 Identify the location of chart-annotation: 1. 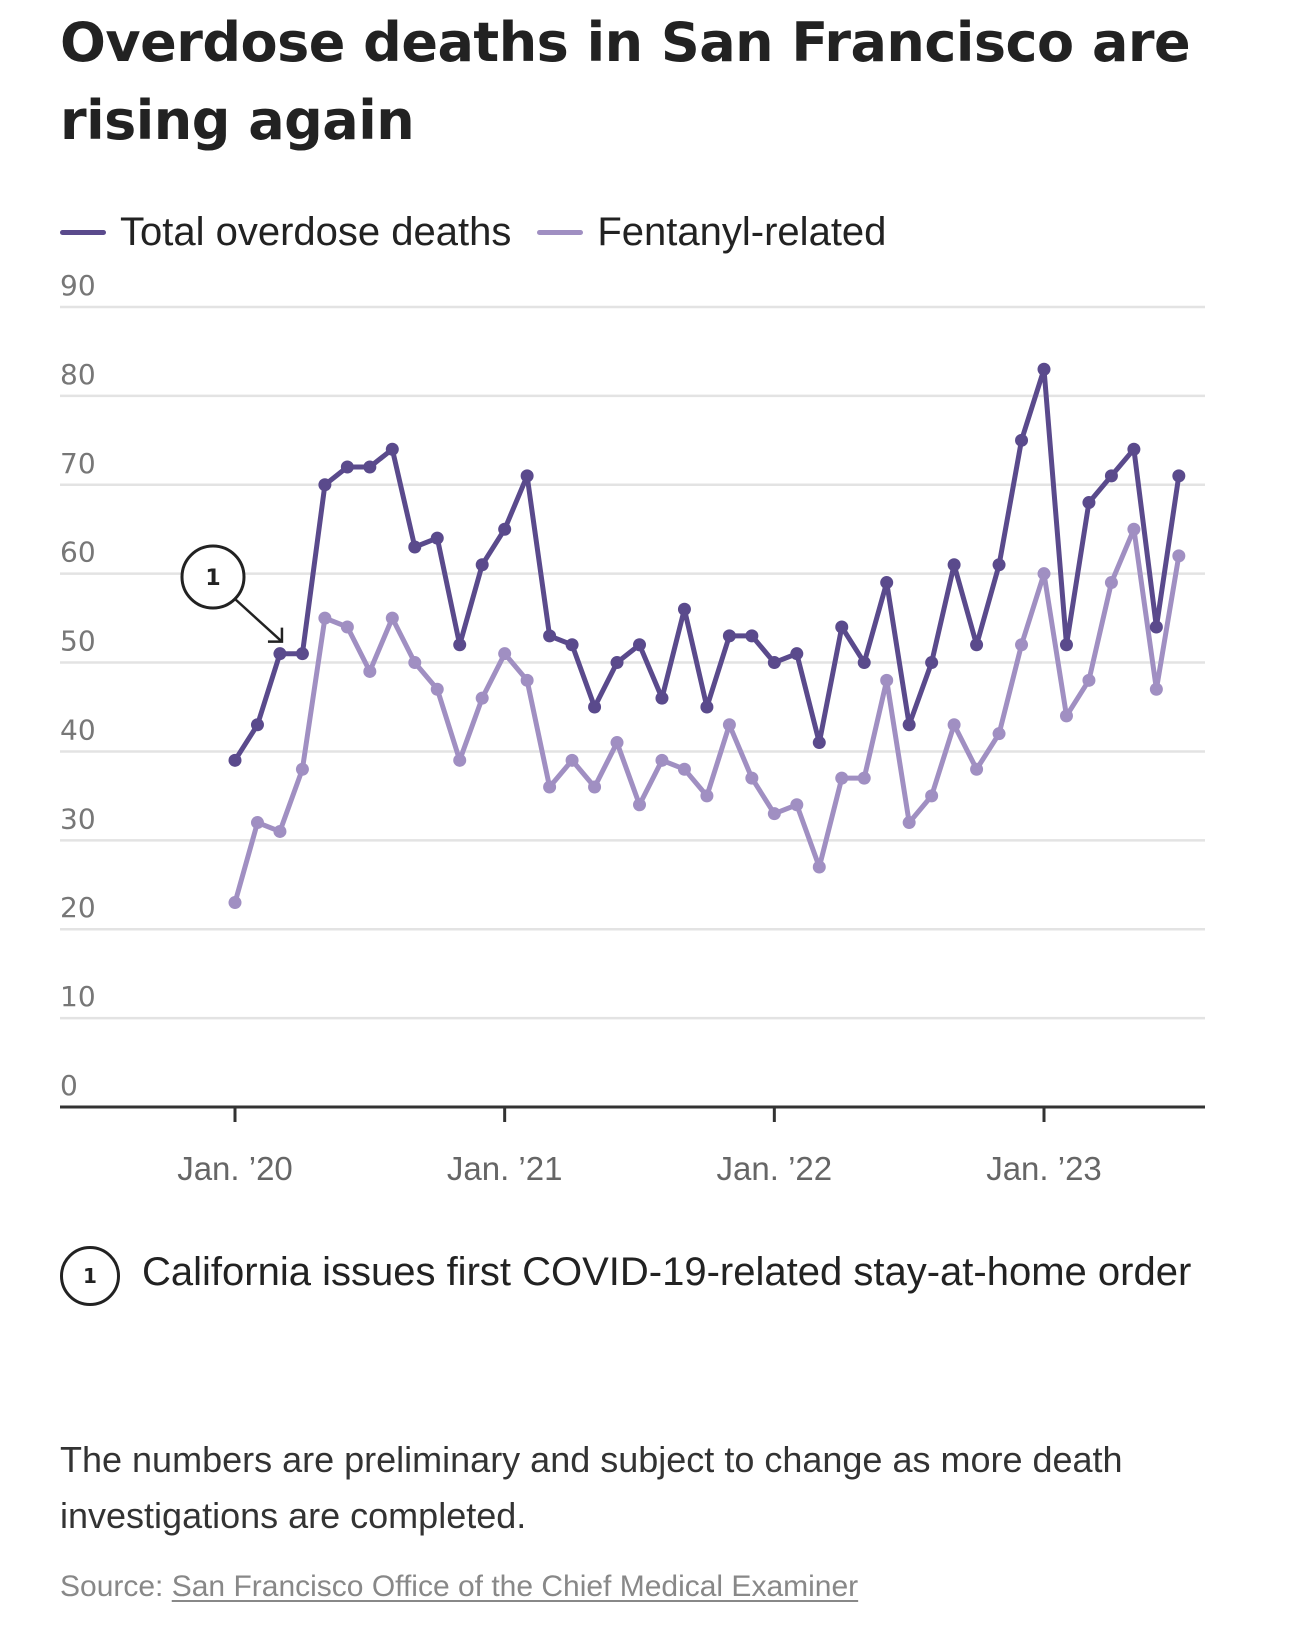
(232, 593).